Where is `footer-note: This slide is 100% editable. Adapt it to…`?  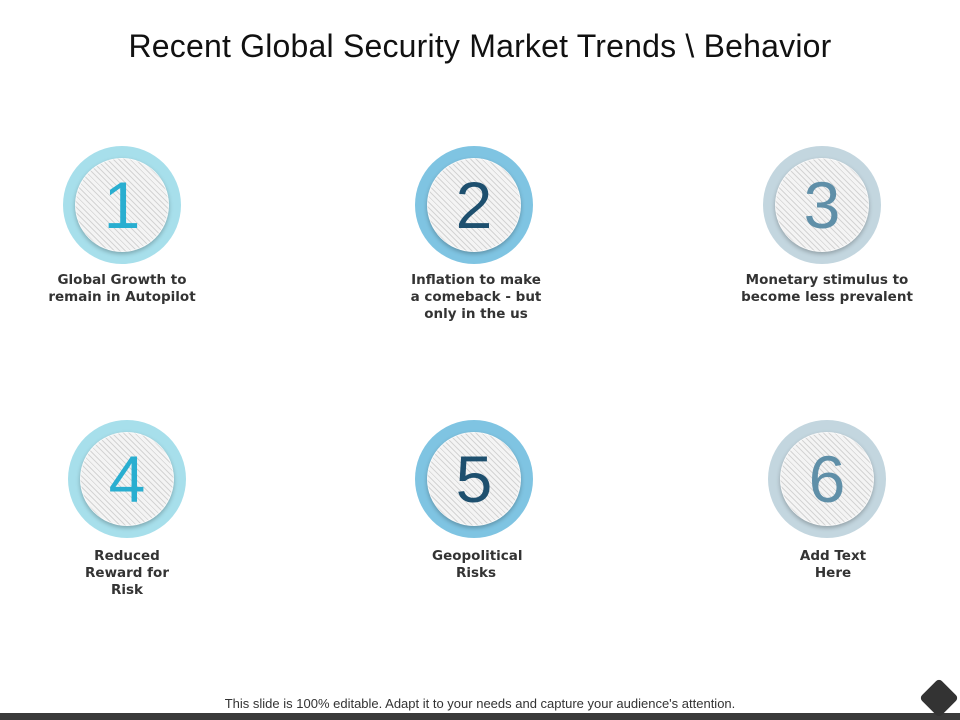
footer-note: This slide is 100% editable. Adapt it to… is located at coordinates (480, 703).